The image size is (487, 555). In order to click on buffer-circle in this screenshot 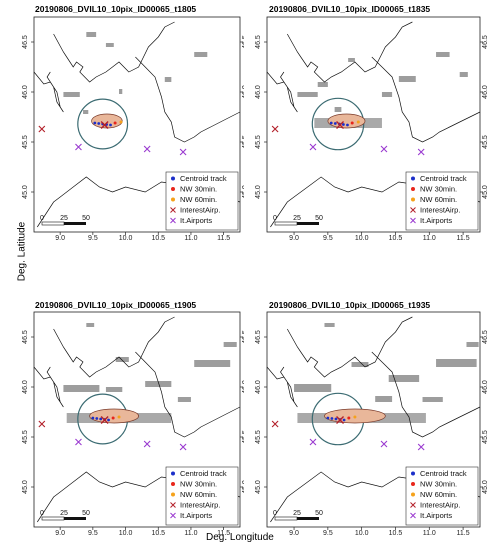, I will do `click(103, 124)`.